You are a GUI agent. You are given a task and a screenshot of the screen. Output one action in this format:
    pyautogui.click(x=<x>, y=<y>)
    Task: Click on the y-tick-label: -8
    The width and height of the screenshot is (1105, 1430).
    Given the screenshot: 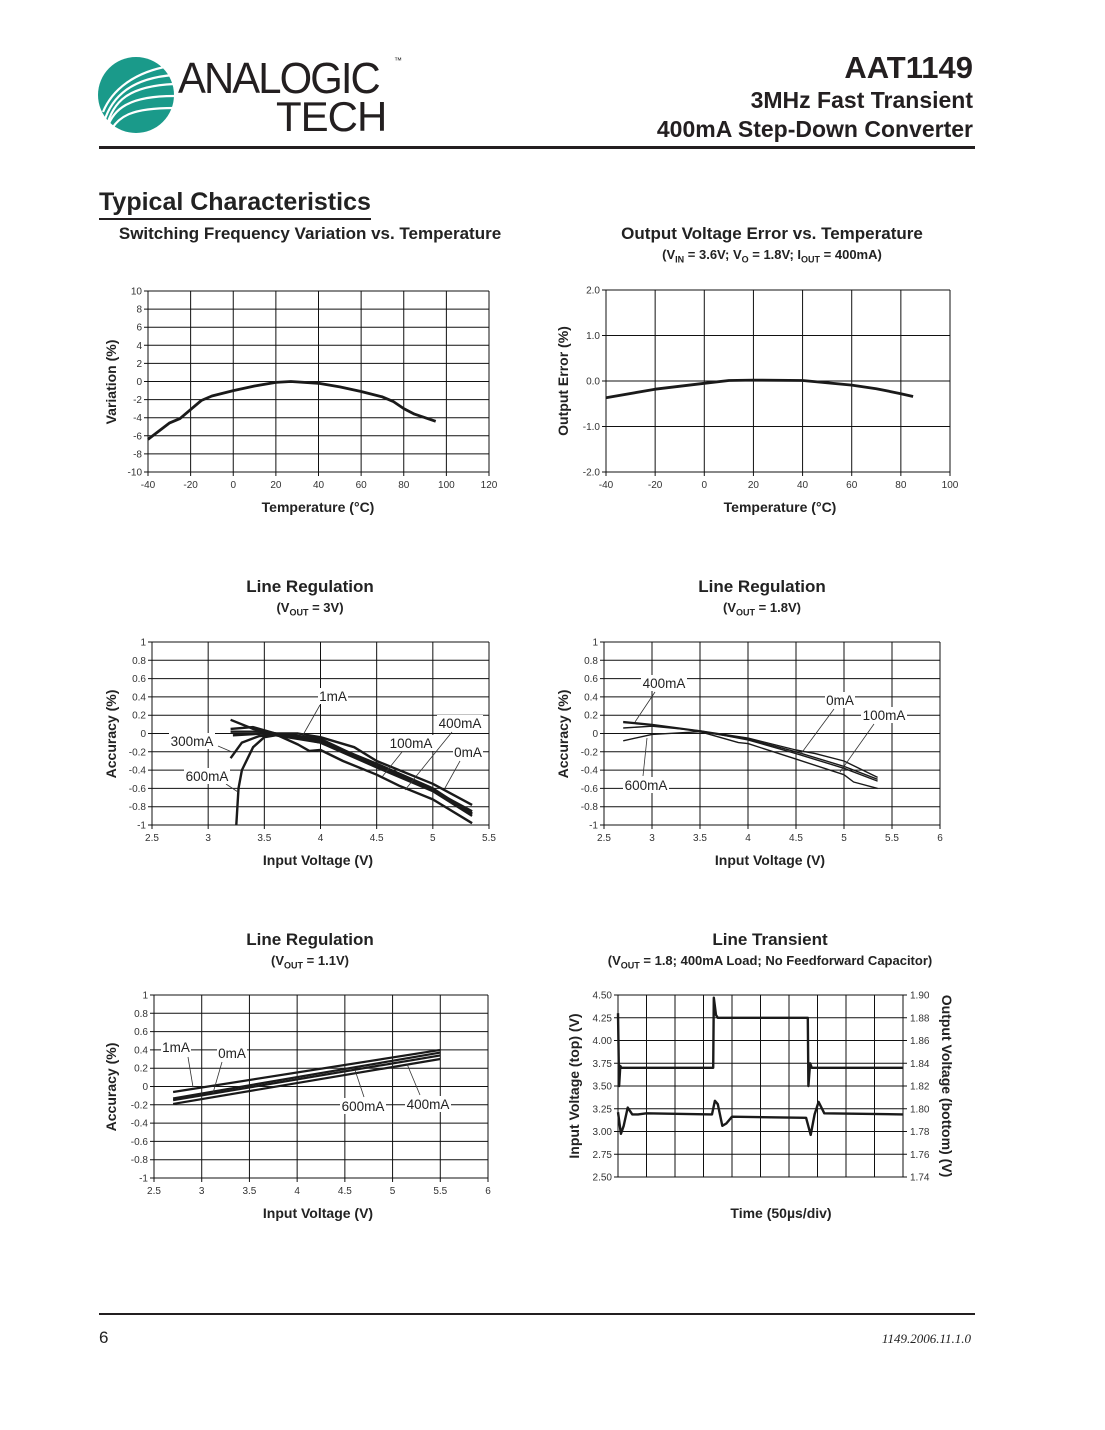 What is the action you would take?
    pyautogui.click(x=137, y=454)
    